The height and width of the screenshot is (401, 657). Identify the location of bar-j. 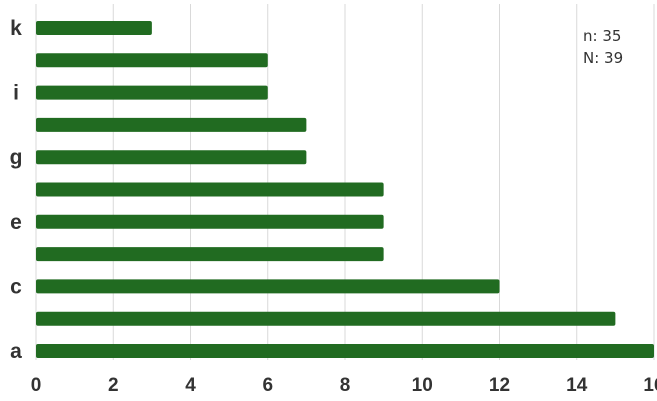
(152, 60).